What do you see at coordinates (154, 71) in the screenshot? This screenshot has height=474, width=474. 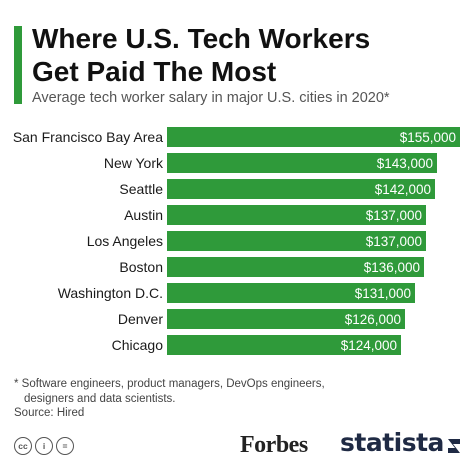 I see `title-line-2: Get Paid The Most` at bounding box center [154, 71].